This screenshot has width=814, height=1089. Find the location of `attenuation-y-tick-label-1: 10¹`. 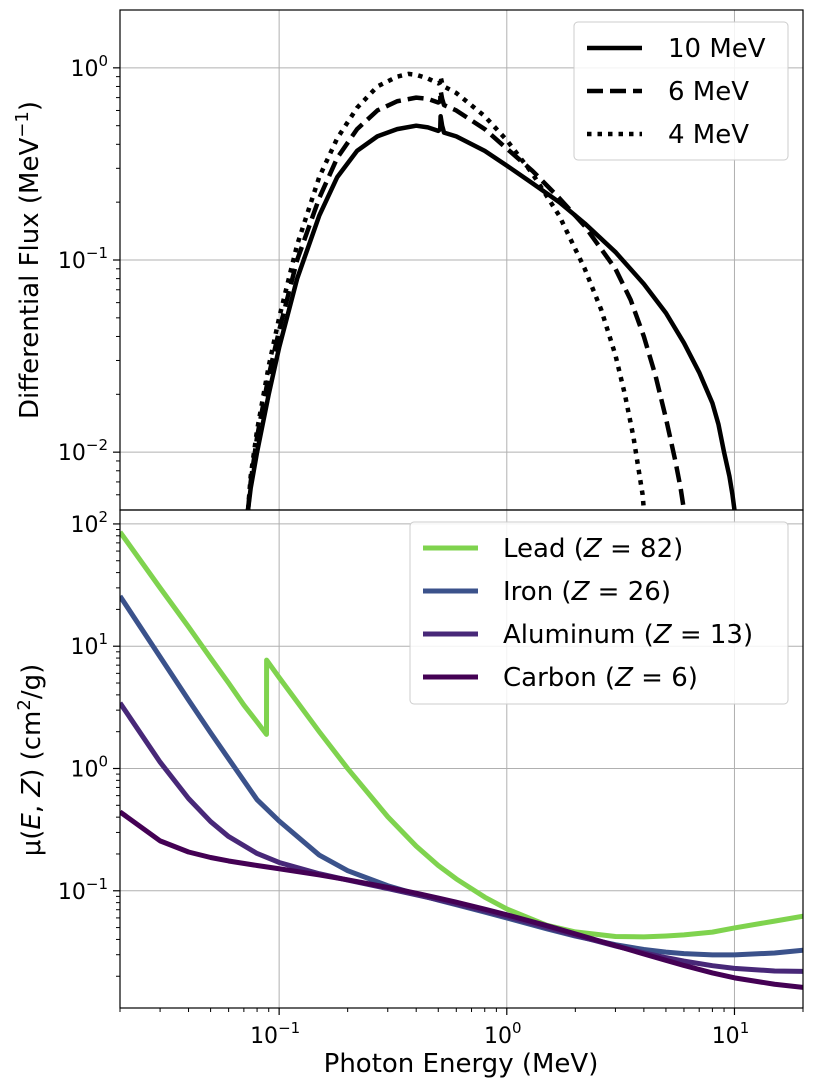

attenuation-y-tick-label-1: 10¹ is located at coordinates (89, 645).